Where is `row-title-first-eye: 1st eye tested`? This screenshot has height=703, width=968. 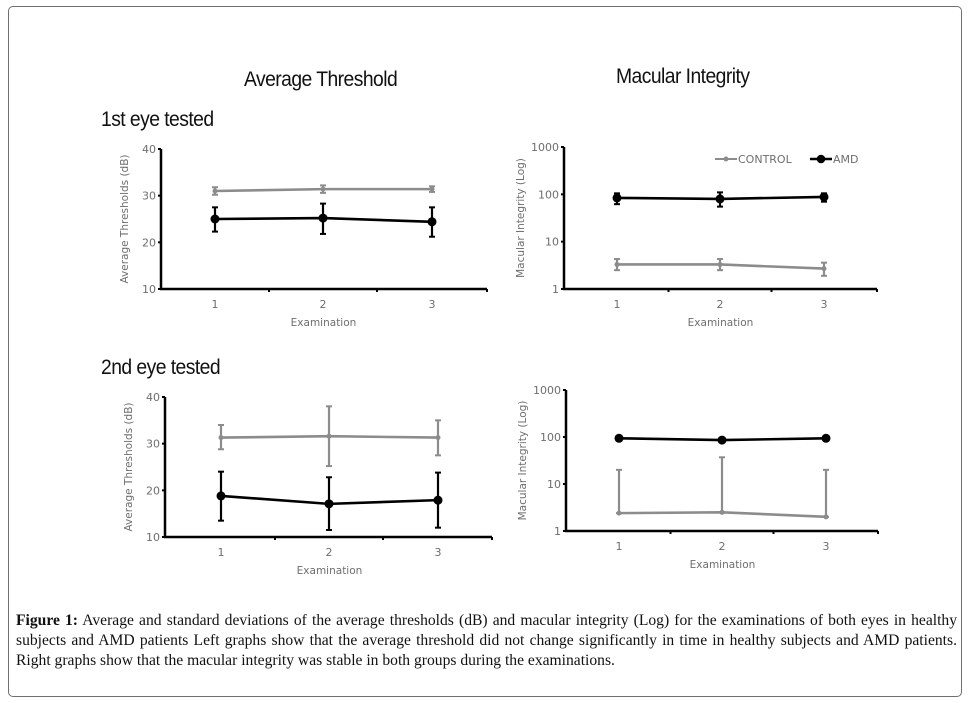
row-title-first-eye: 1st eye tested is located at coordinates (157, 119).